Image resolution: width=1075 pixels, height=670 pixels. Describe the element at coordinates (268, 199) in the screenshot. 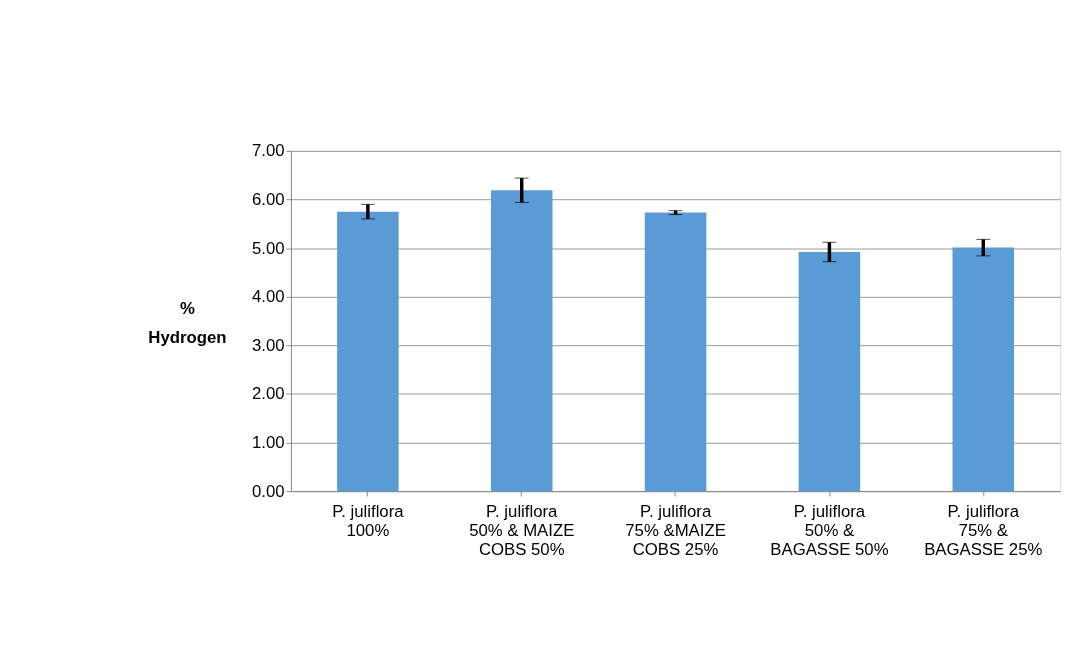

I see `y-tick-label: 6.00` at that location.